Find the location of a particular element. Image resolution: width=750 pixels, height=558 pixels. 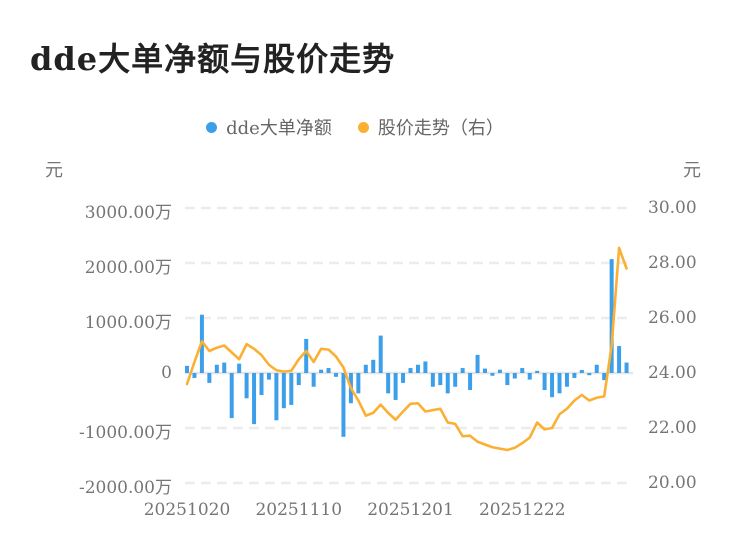

x-axis-tick: 20251020 is located at coordinates (187, 510).